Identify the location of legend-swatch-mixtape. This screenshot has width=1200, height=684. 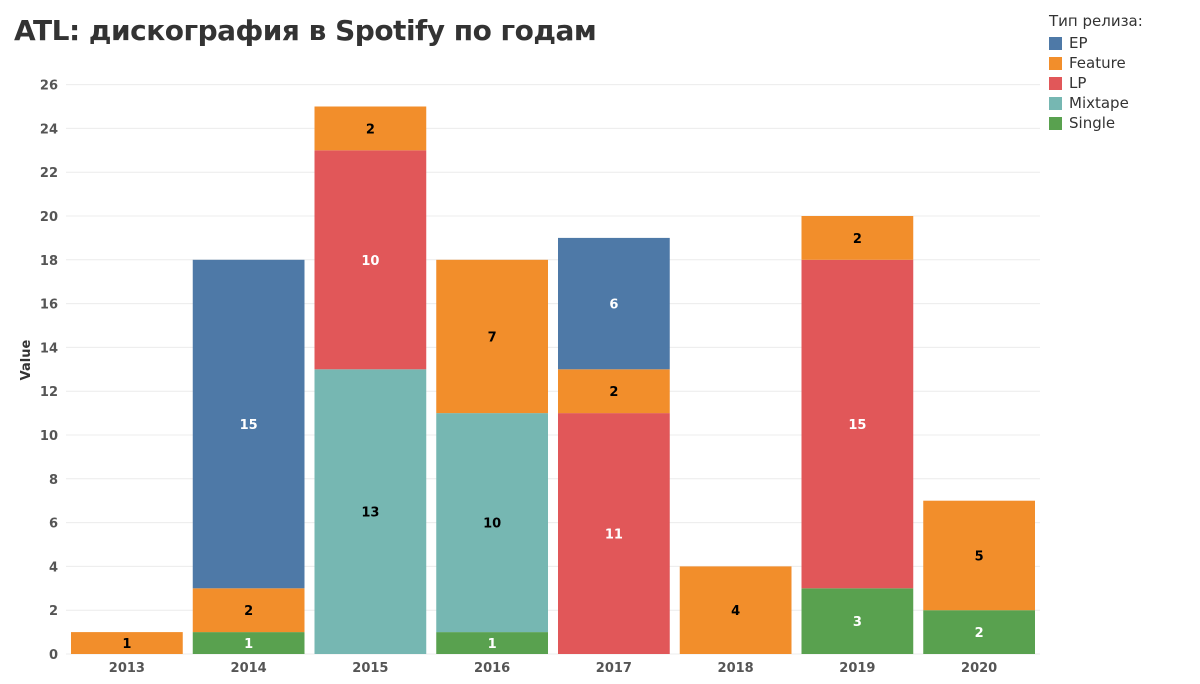
(1055, 103).